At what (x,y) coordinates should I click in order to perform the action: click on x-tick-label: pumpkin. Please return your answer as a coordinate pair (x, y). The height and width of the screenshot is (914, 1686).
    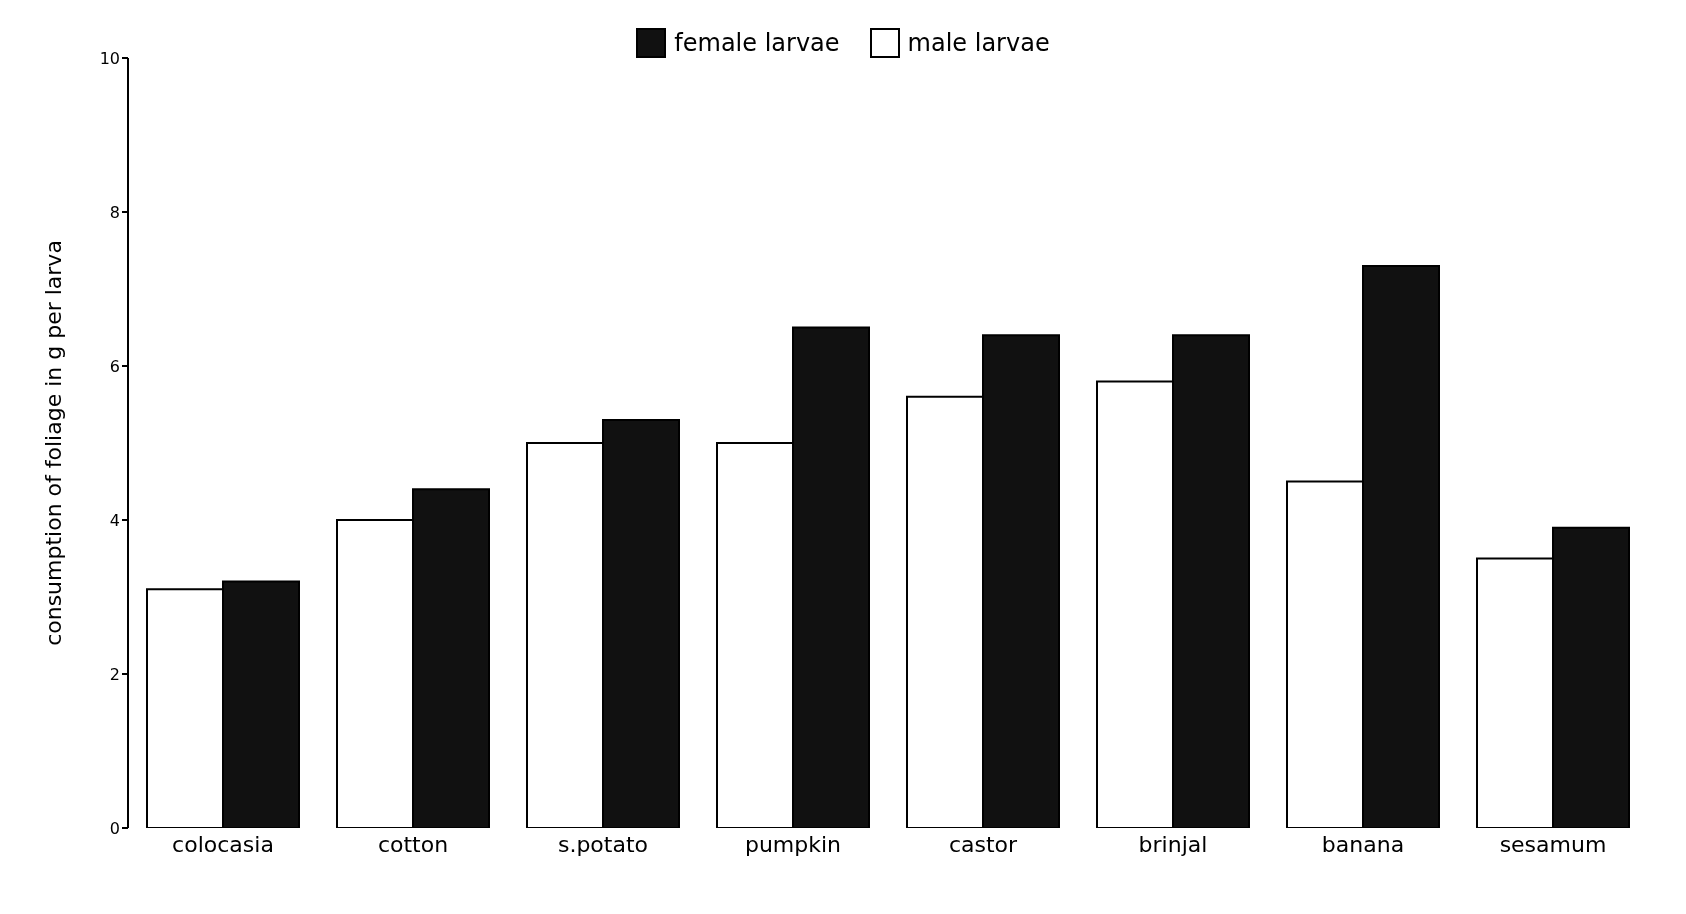
    Looking at the image, I should click on (793, 844).